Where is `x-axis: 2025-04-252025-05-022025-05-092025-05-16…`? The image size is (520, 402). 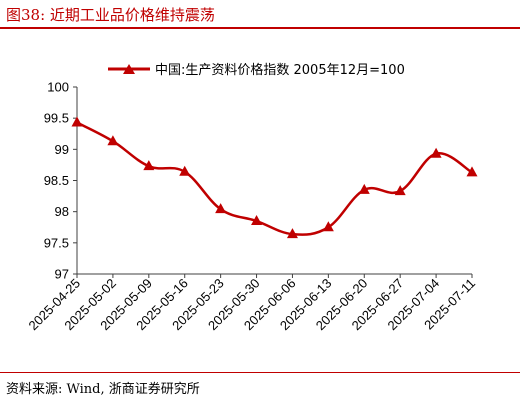 x-axis: 2025-04-252025-05-022025-05-092025-05-16… is located at coordinates (251, 303).